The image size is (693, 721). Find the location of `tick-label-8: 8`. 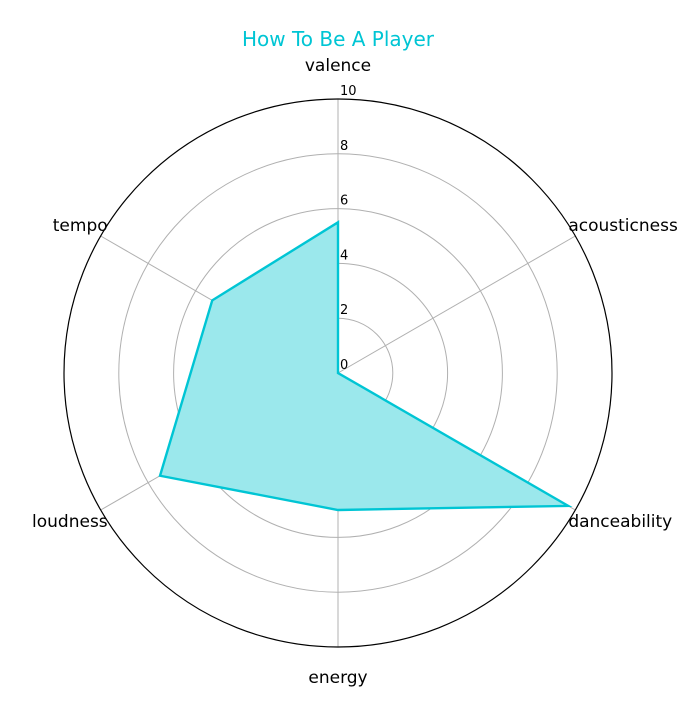

tick-label-8: 8 is located at coordinates (344, 146).